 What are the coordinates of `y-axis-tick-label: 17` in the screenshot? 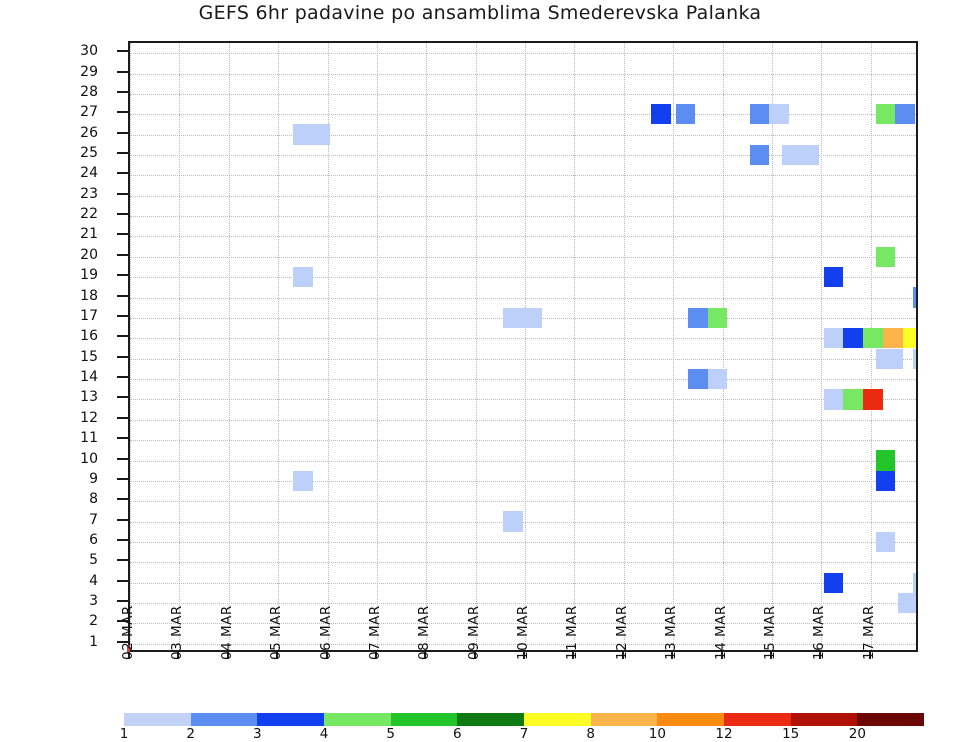 It's located at (89, 315).